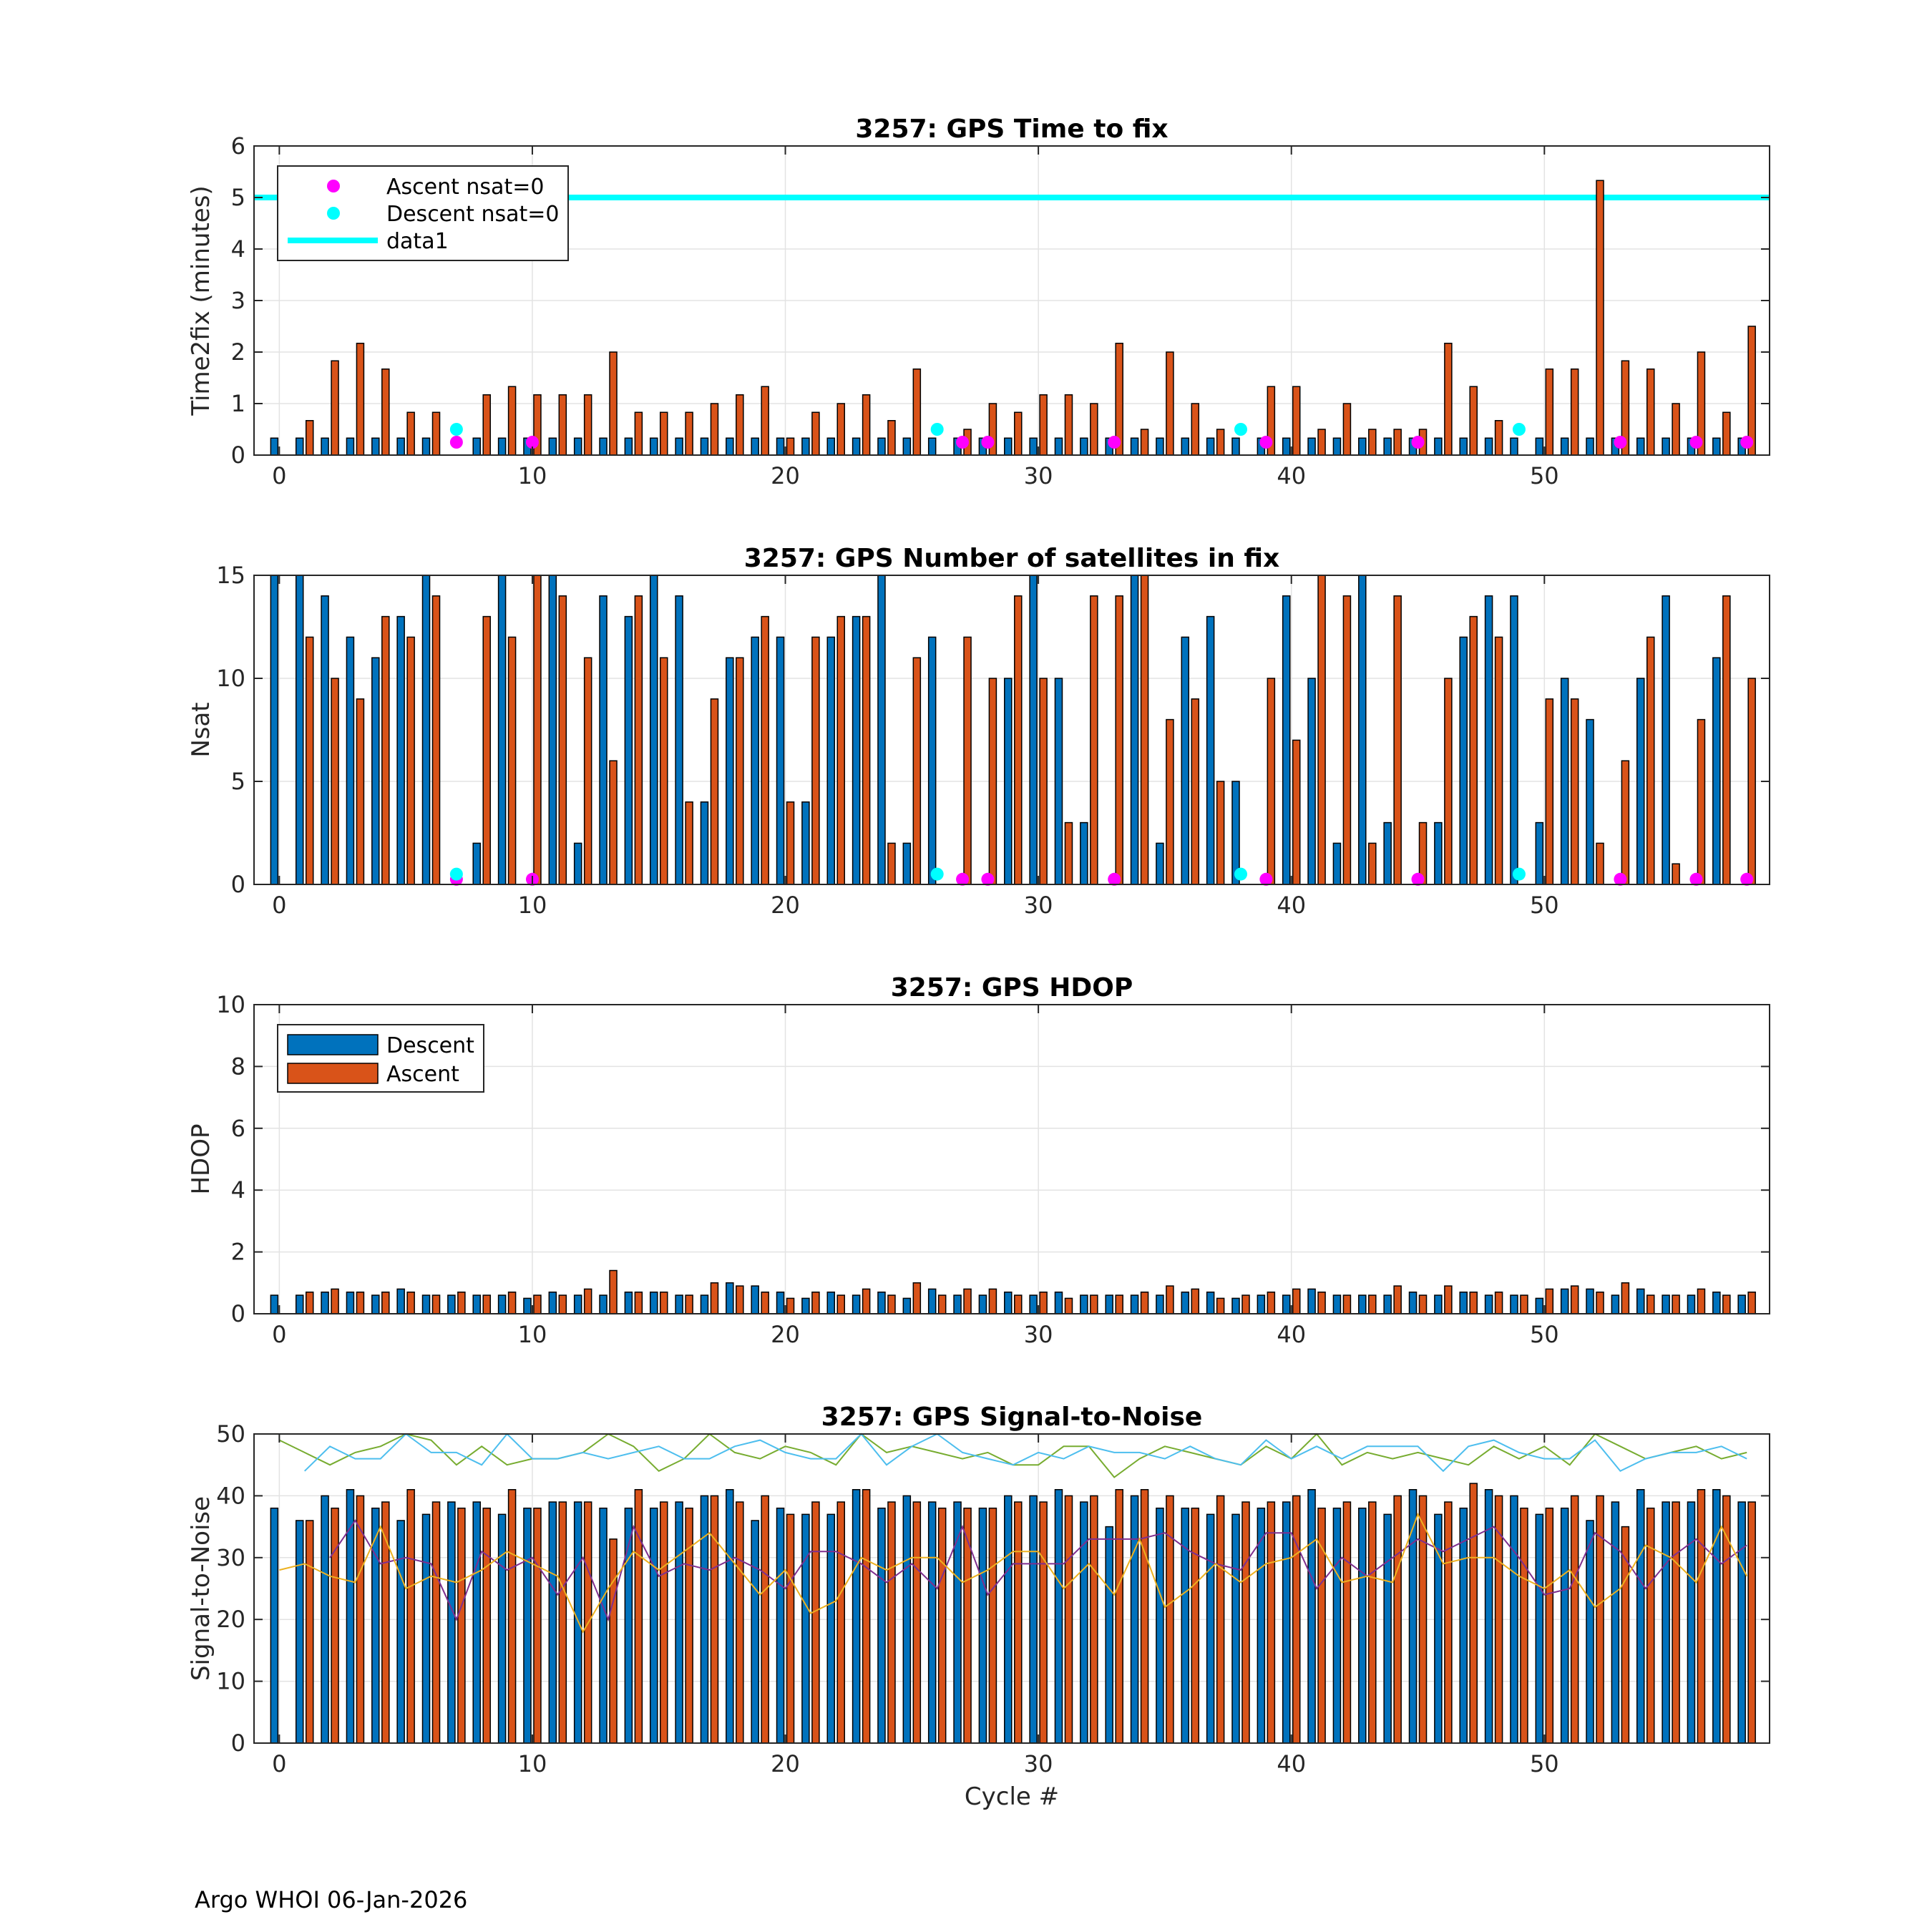 Image resolution: width=1932 pixels, height=1932 pixels. What do you see at coordinates (333, 186) in the screenshot?
I see `legend-marker-ascent` at bounding box center [333, 186].